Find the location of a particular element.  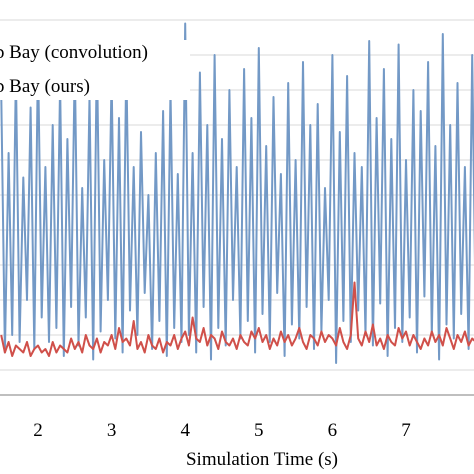

legend-label-convolution: ɔ Bay (convolution) is located at coordinates (74, 52).